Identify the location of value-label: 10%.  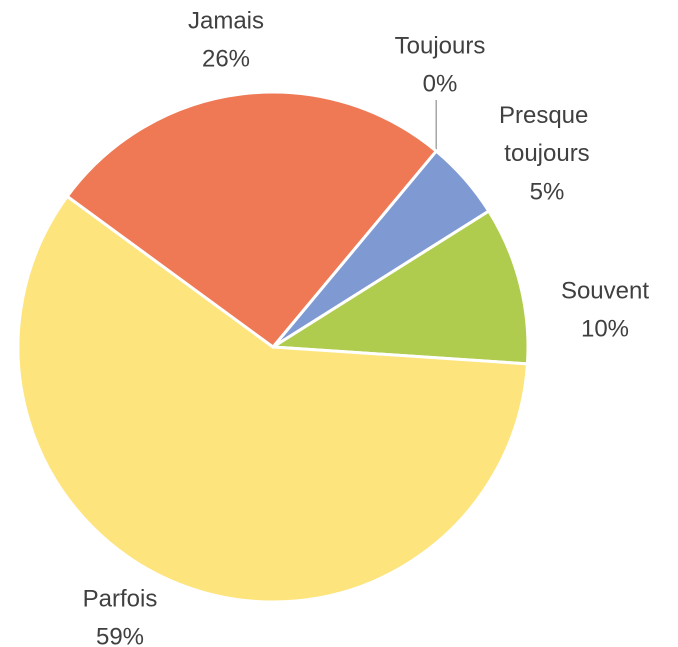
(605, 328).